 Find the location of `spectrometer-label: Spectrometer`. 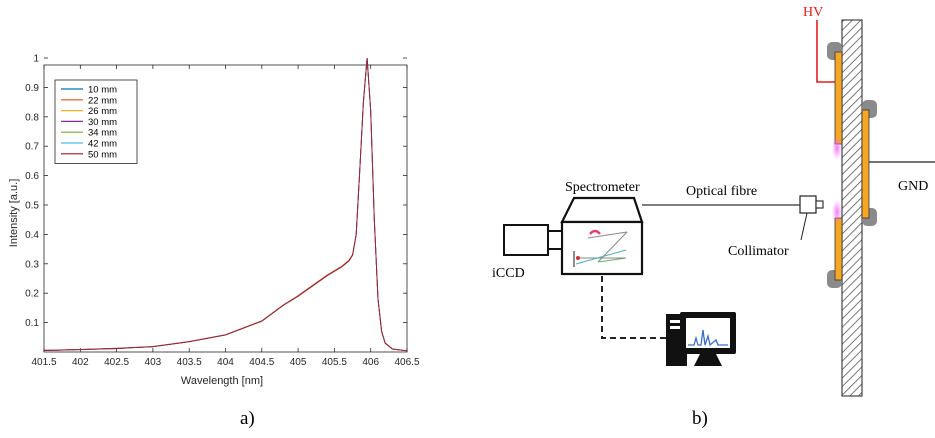

spectrometer-label: Spectrometer is located at coordinates (602, 187).